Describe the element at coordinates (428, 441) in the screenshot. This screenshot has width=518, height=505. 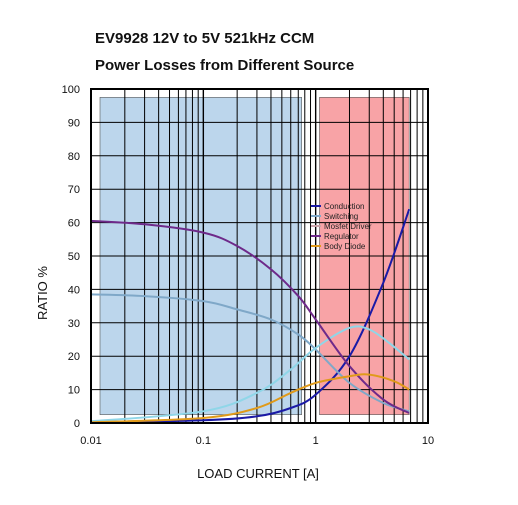
I see `x-tick-label: 10` at that location.